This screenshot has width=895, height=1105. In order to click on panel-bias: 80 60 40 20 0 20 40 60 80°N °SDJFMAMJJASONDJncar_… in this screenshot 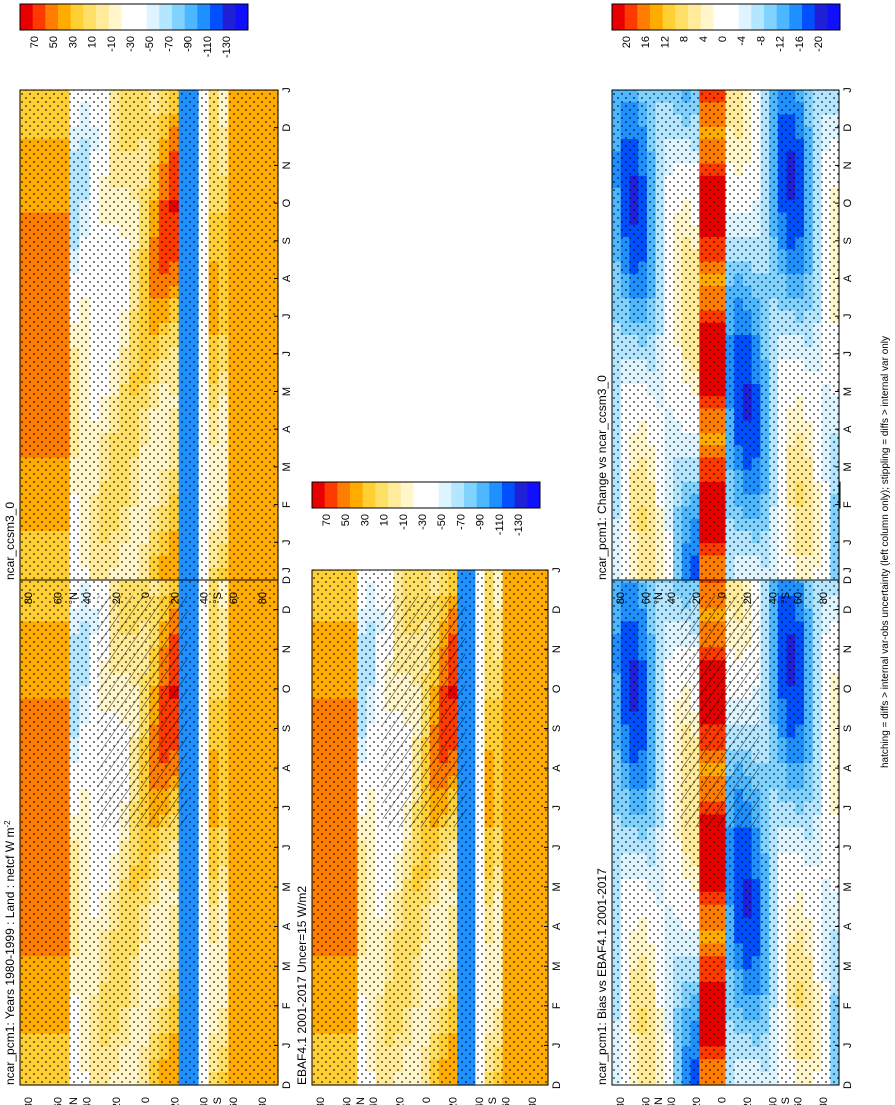, I will do `click(724, 836)`.